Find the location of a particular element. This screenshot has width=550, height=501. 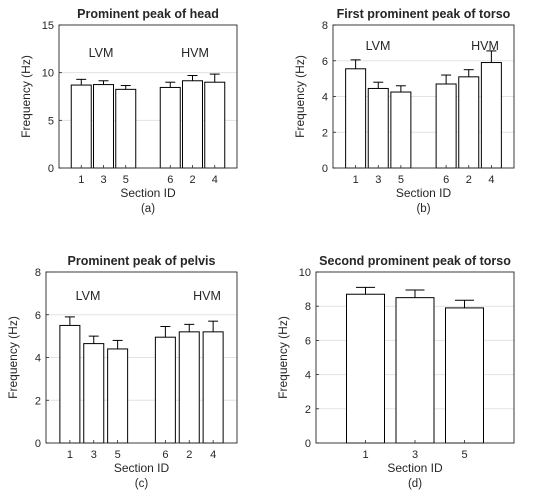

subfigure-caption: (a) is located at coordinates (148, 209).